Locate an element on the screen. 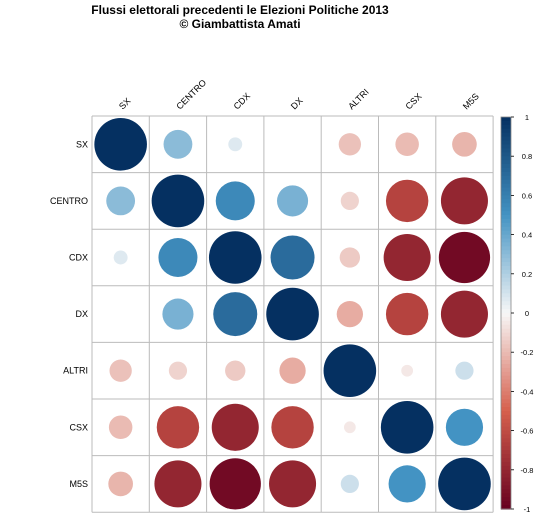  colorbar-tick-label: -1 is located at coordinates (527, 509).